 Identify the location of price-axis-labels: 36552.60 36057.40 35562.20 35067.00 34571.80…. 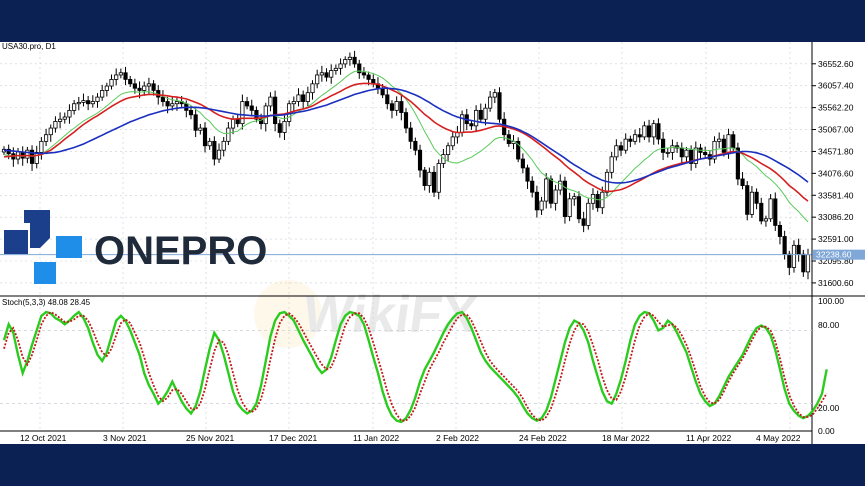
(833, 173).